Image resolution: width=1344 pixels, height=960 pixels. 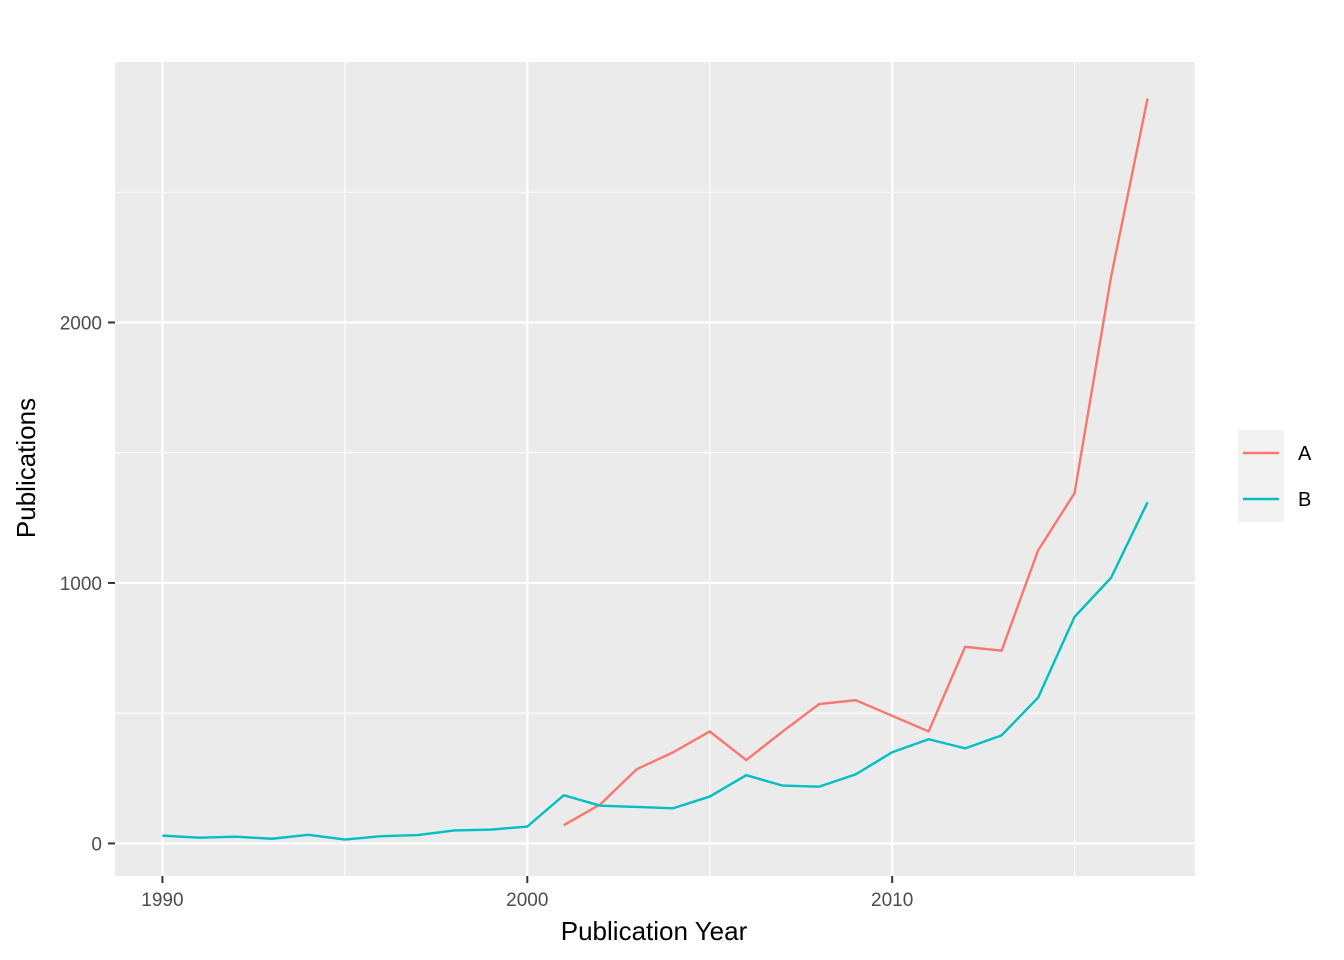 I want to click on y-tick-label: 2000, so click(x=81, y=323).